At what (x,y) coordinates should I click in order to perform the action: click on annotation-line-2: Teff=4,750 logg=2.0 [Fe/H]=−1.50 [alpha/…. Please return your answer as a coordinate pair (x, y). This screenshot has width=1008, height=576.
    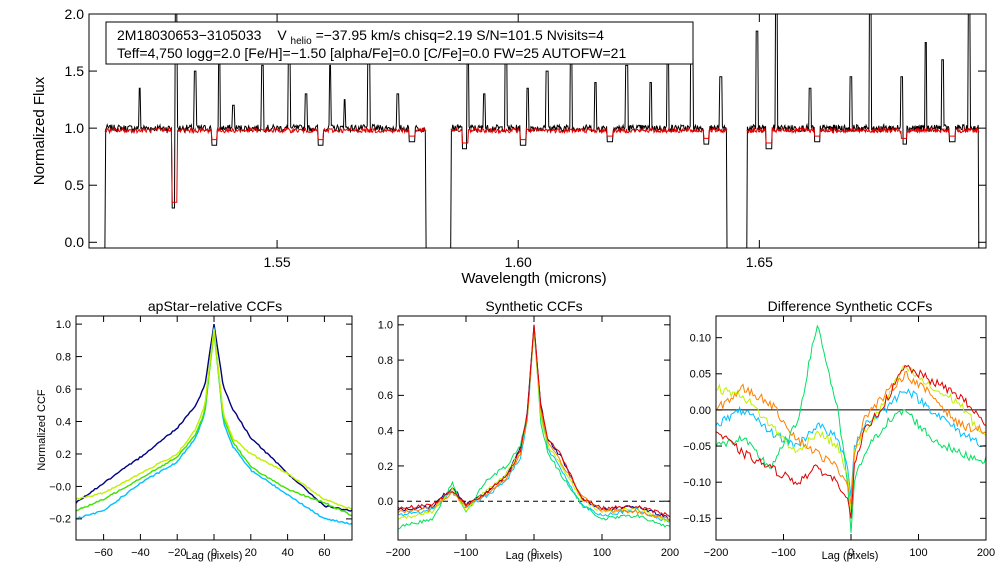
    Looking at the image, I should click on (371, 53).